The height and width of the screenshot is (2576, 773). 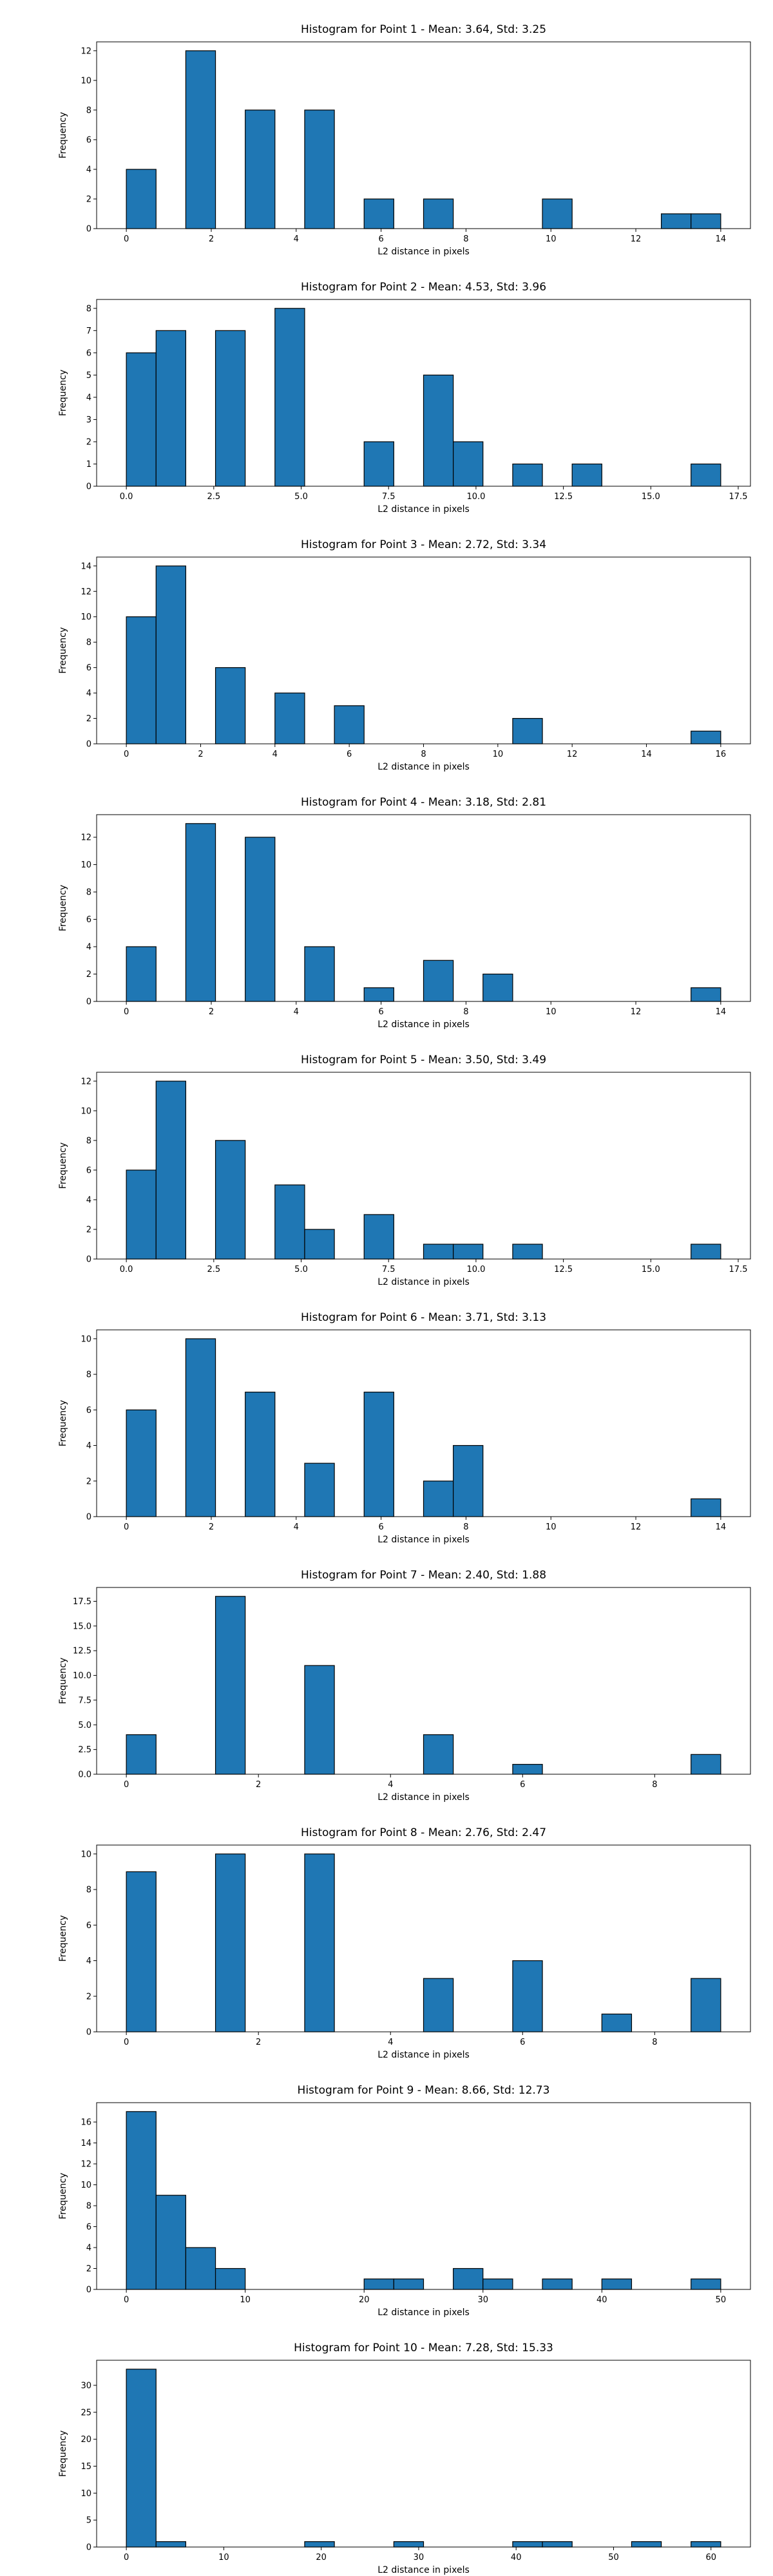 What do you see at coordinates (613, 2557) in the screenshot?
I see `x-tick-label: 50` at bounding box center [613, 2557].